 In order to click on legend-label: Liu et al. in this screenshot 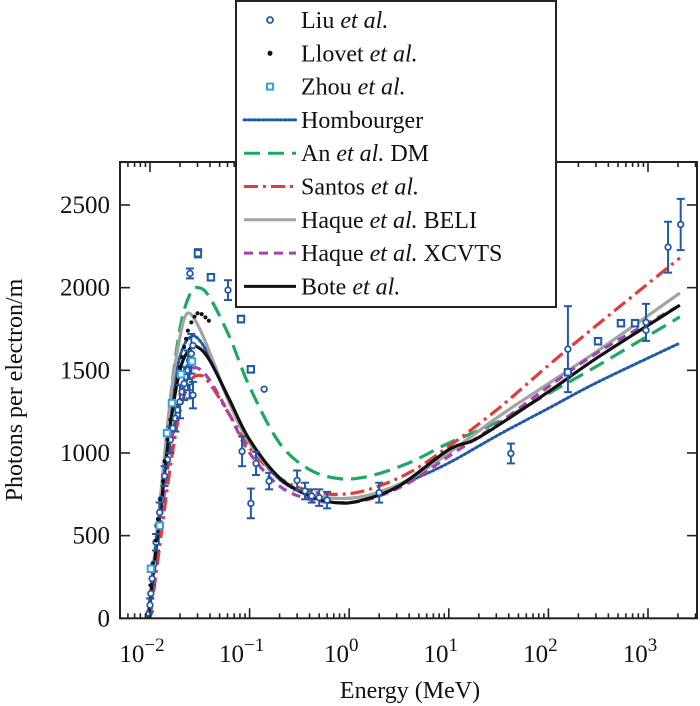, I will do `click(344, 21)`.